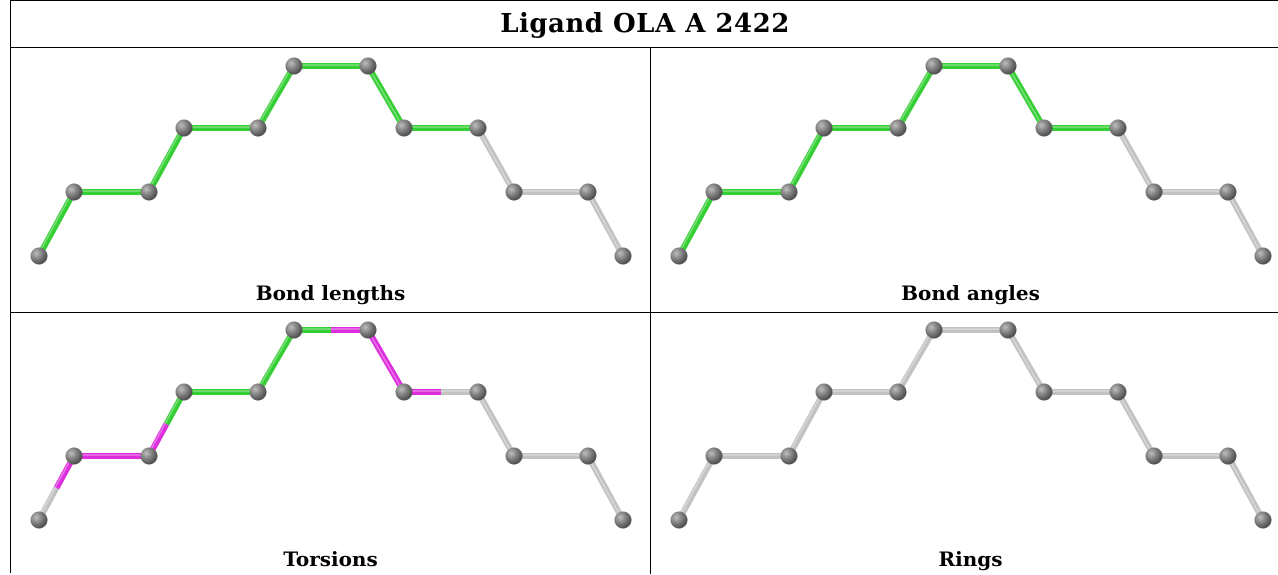 The image size is (1278, 575). I want to click on figure-title: Ligand OLA A 2422, so click(645, 24).